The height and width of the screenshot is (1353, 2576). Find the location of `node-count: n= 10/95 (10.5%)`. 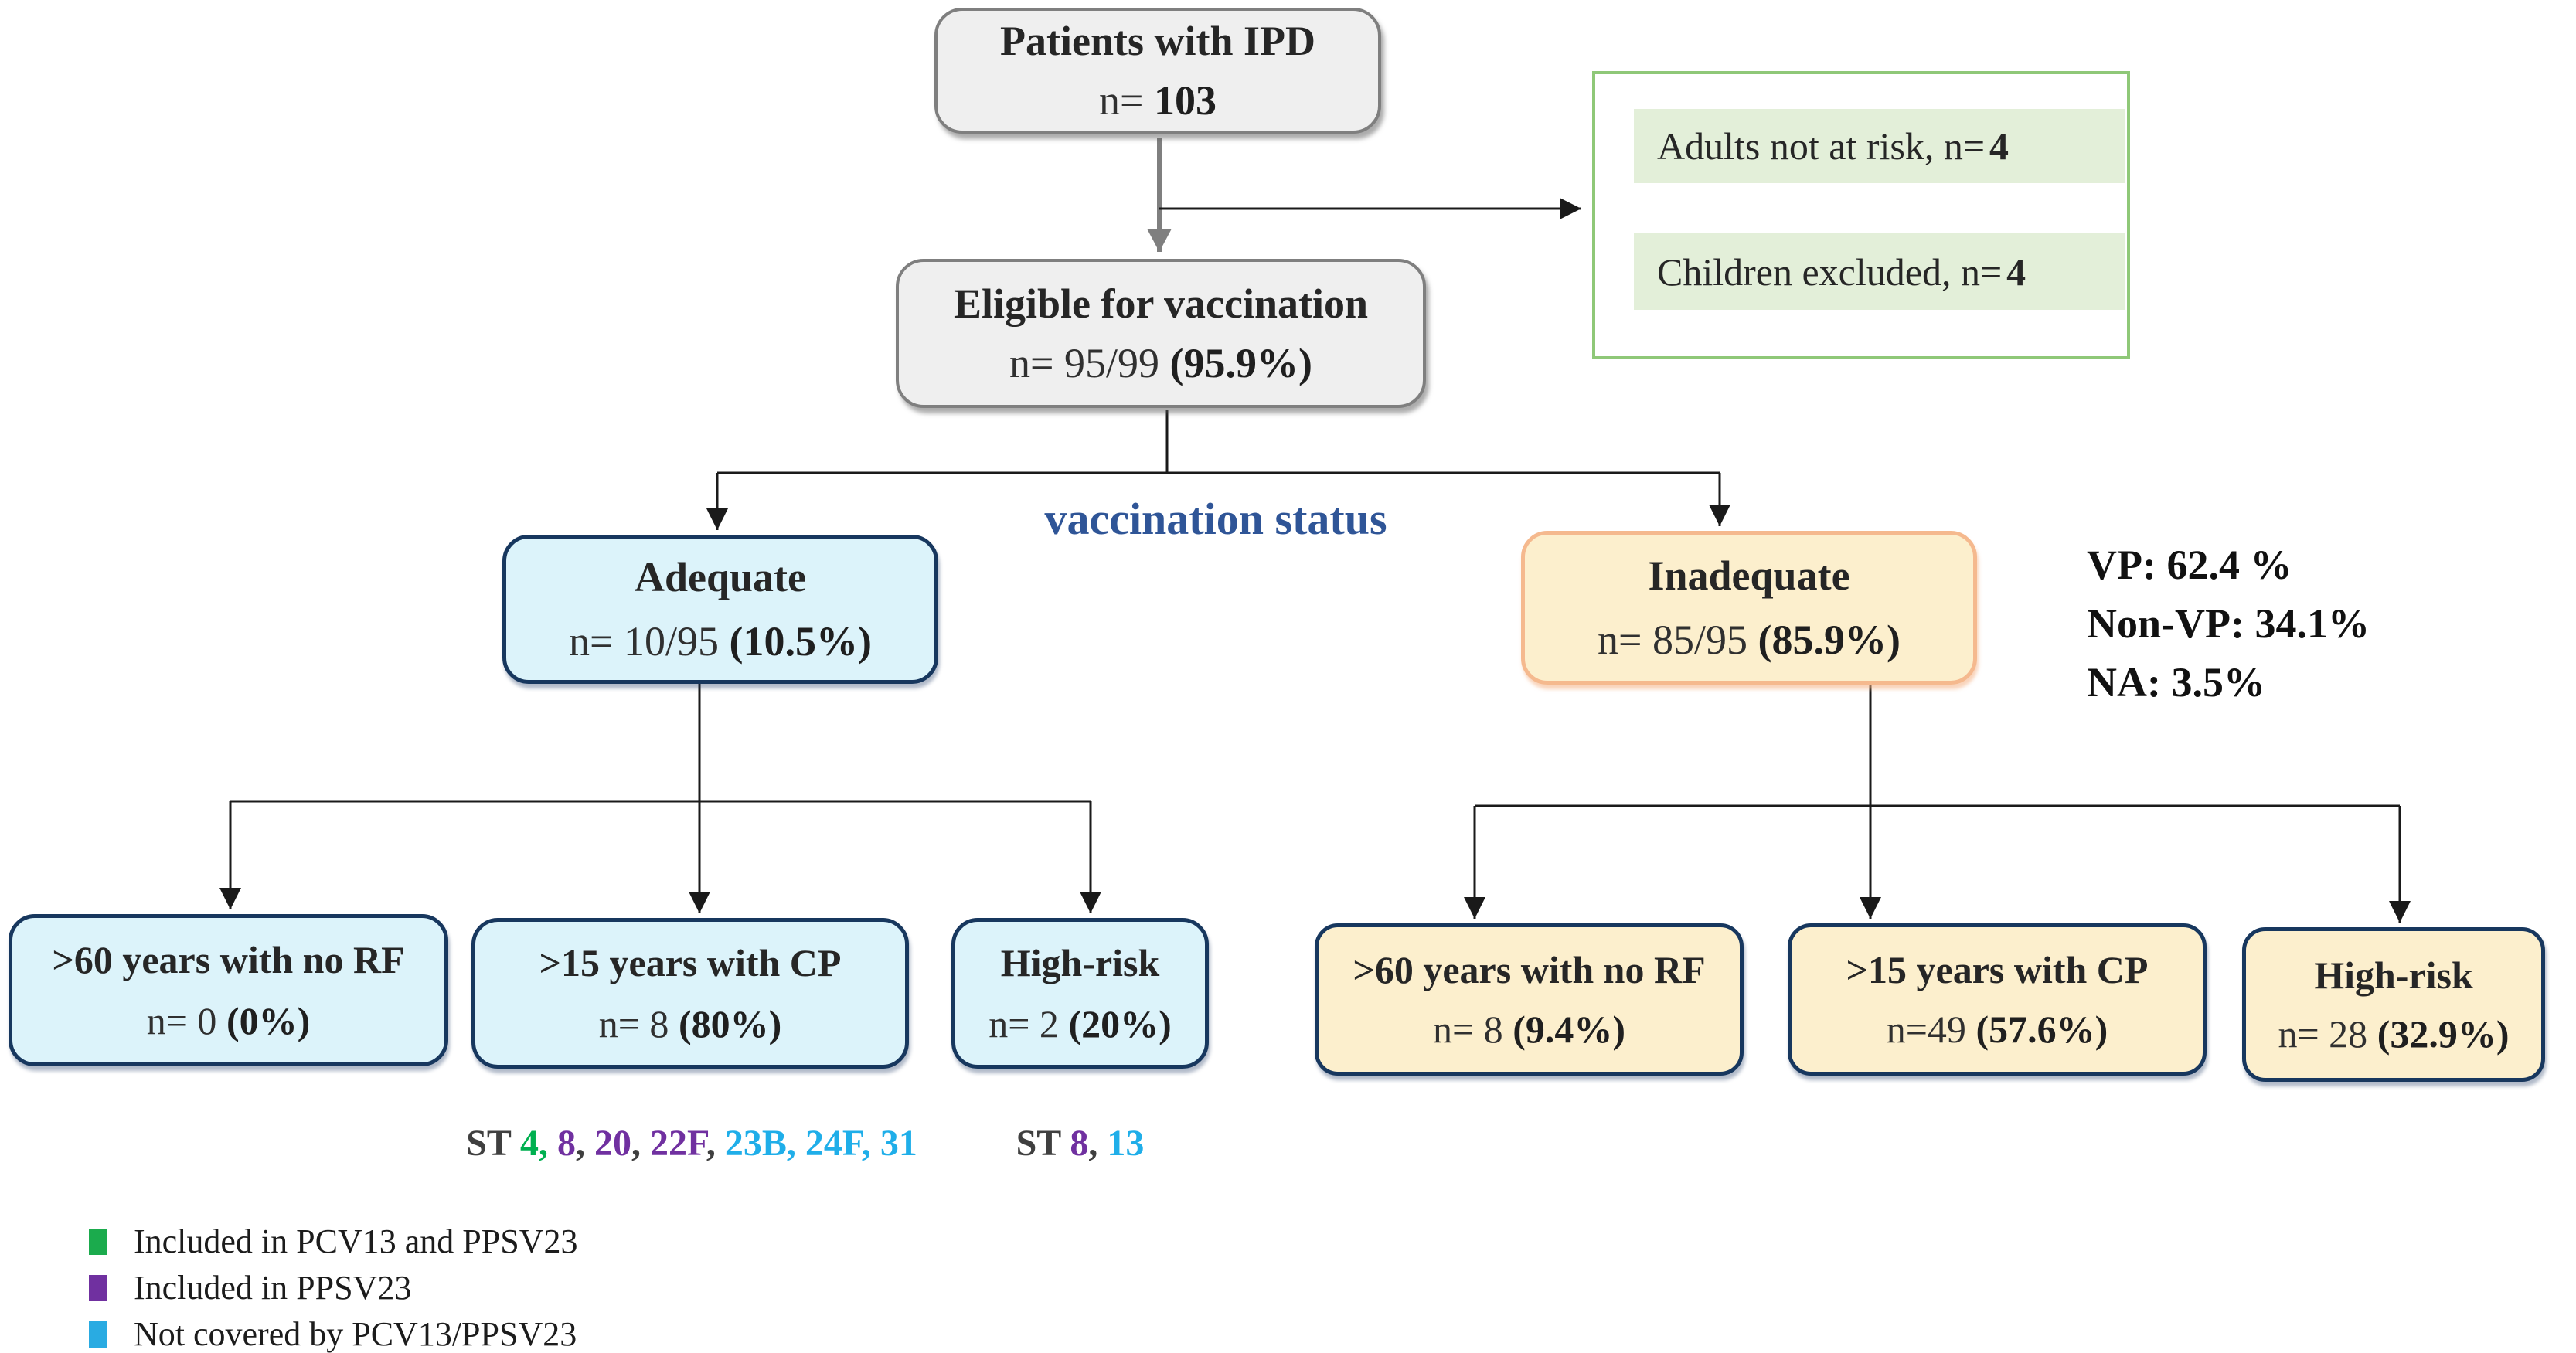

node-count: n= 10/95 (10.5%) is located at coordinates (720, 641).